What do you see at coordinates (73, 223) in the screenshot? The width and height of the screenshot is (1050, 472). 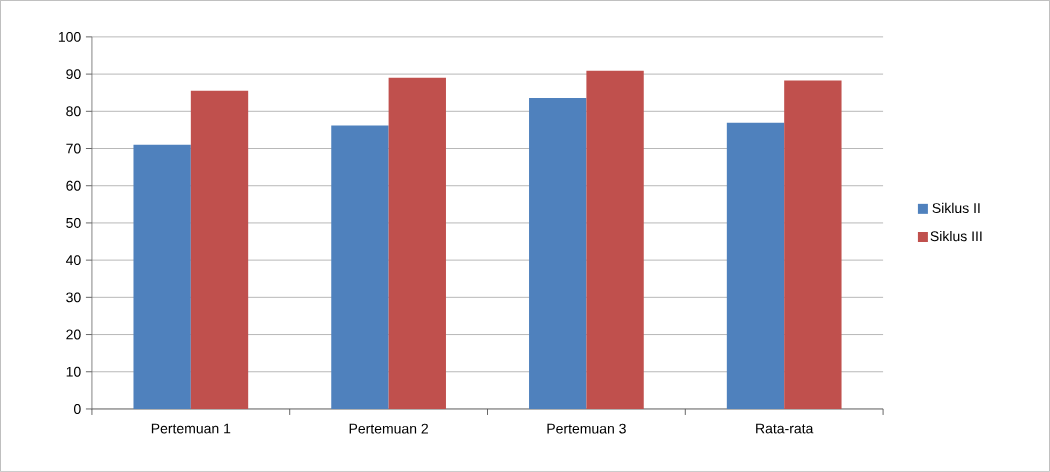 I see `y-tick-label: 50` at bounding box center [73, 223].